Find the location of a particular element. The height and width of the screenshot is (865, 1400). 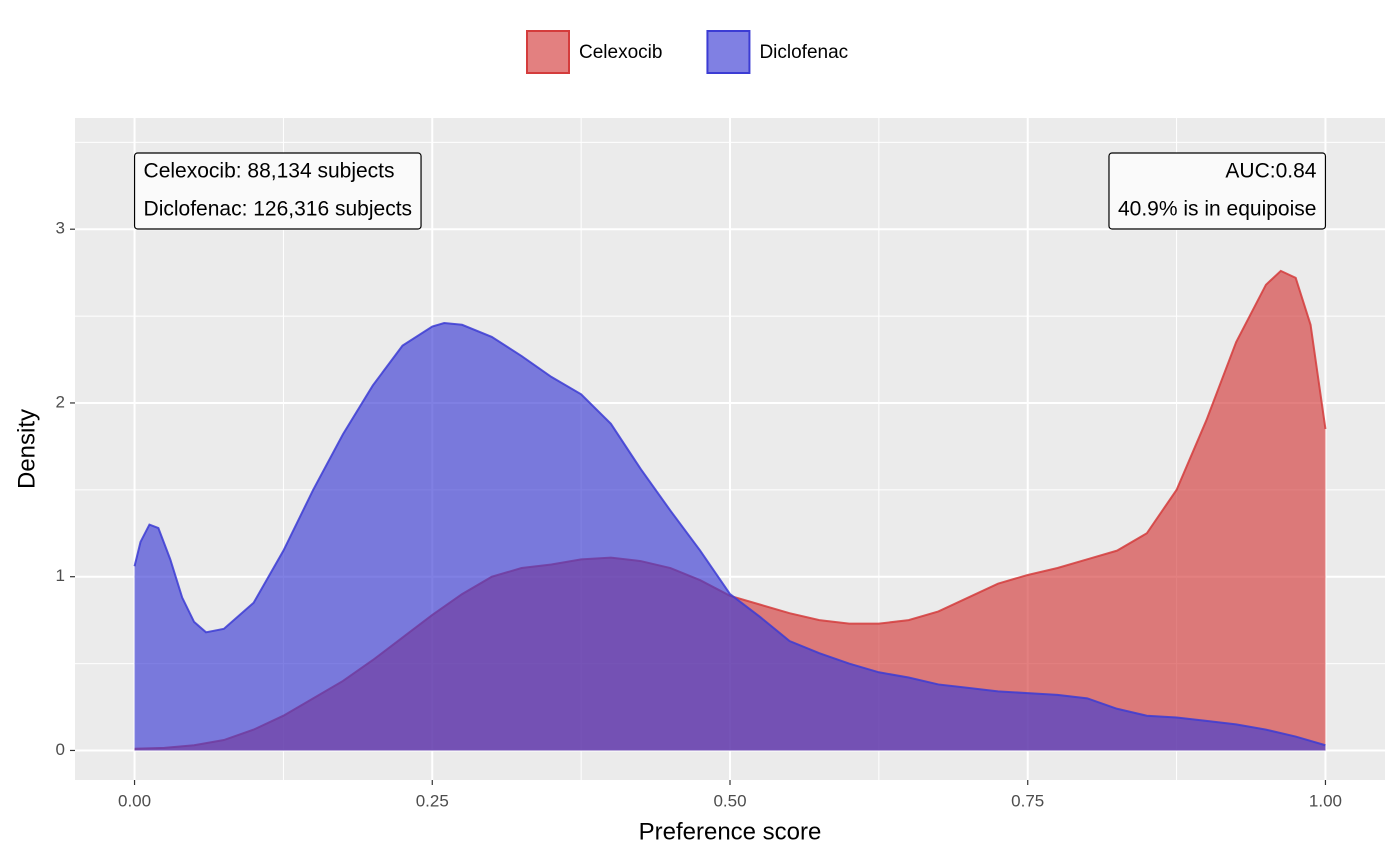

y-axis-title: Density is located at coordinates (26, 449).